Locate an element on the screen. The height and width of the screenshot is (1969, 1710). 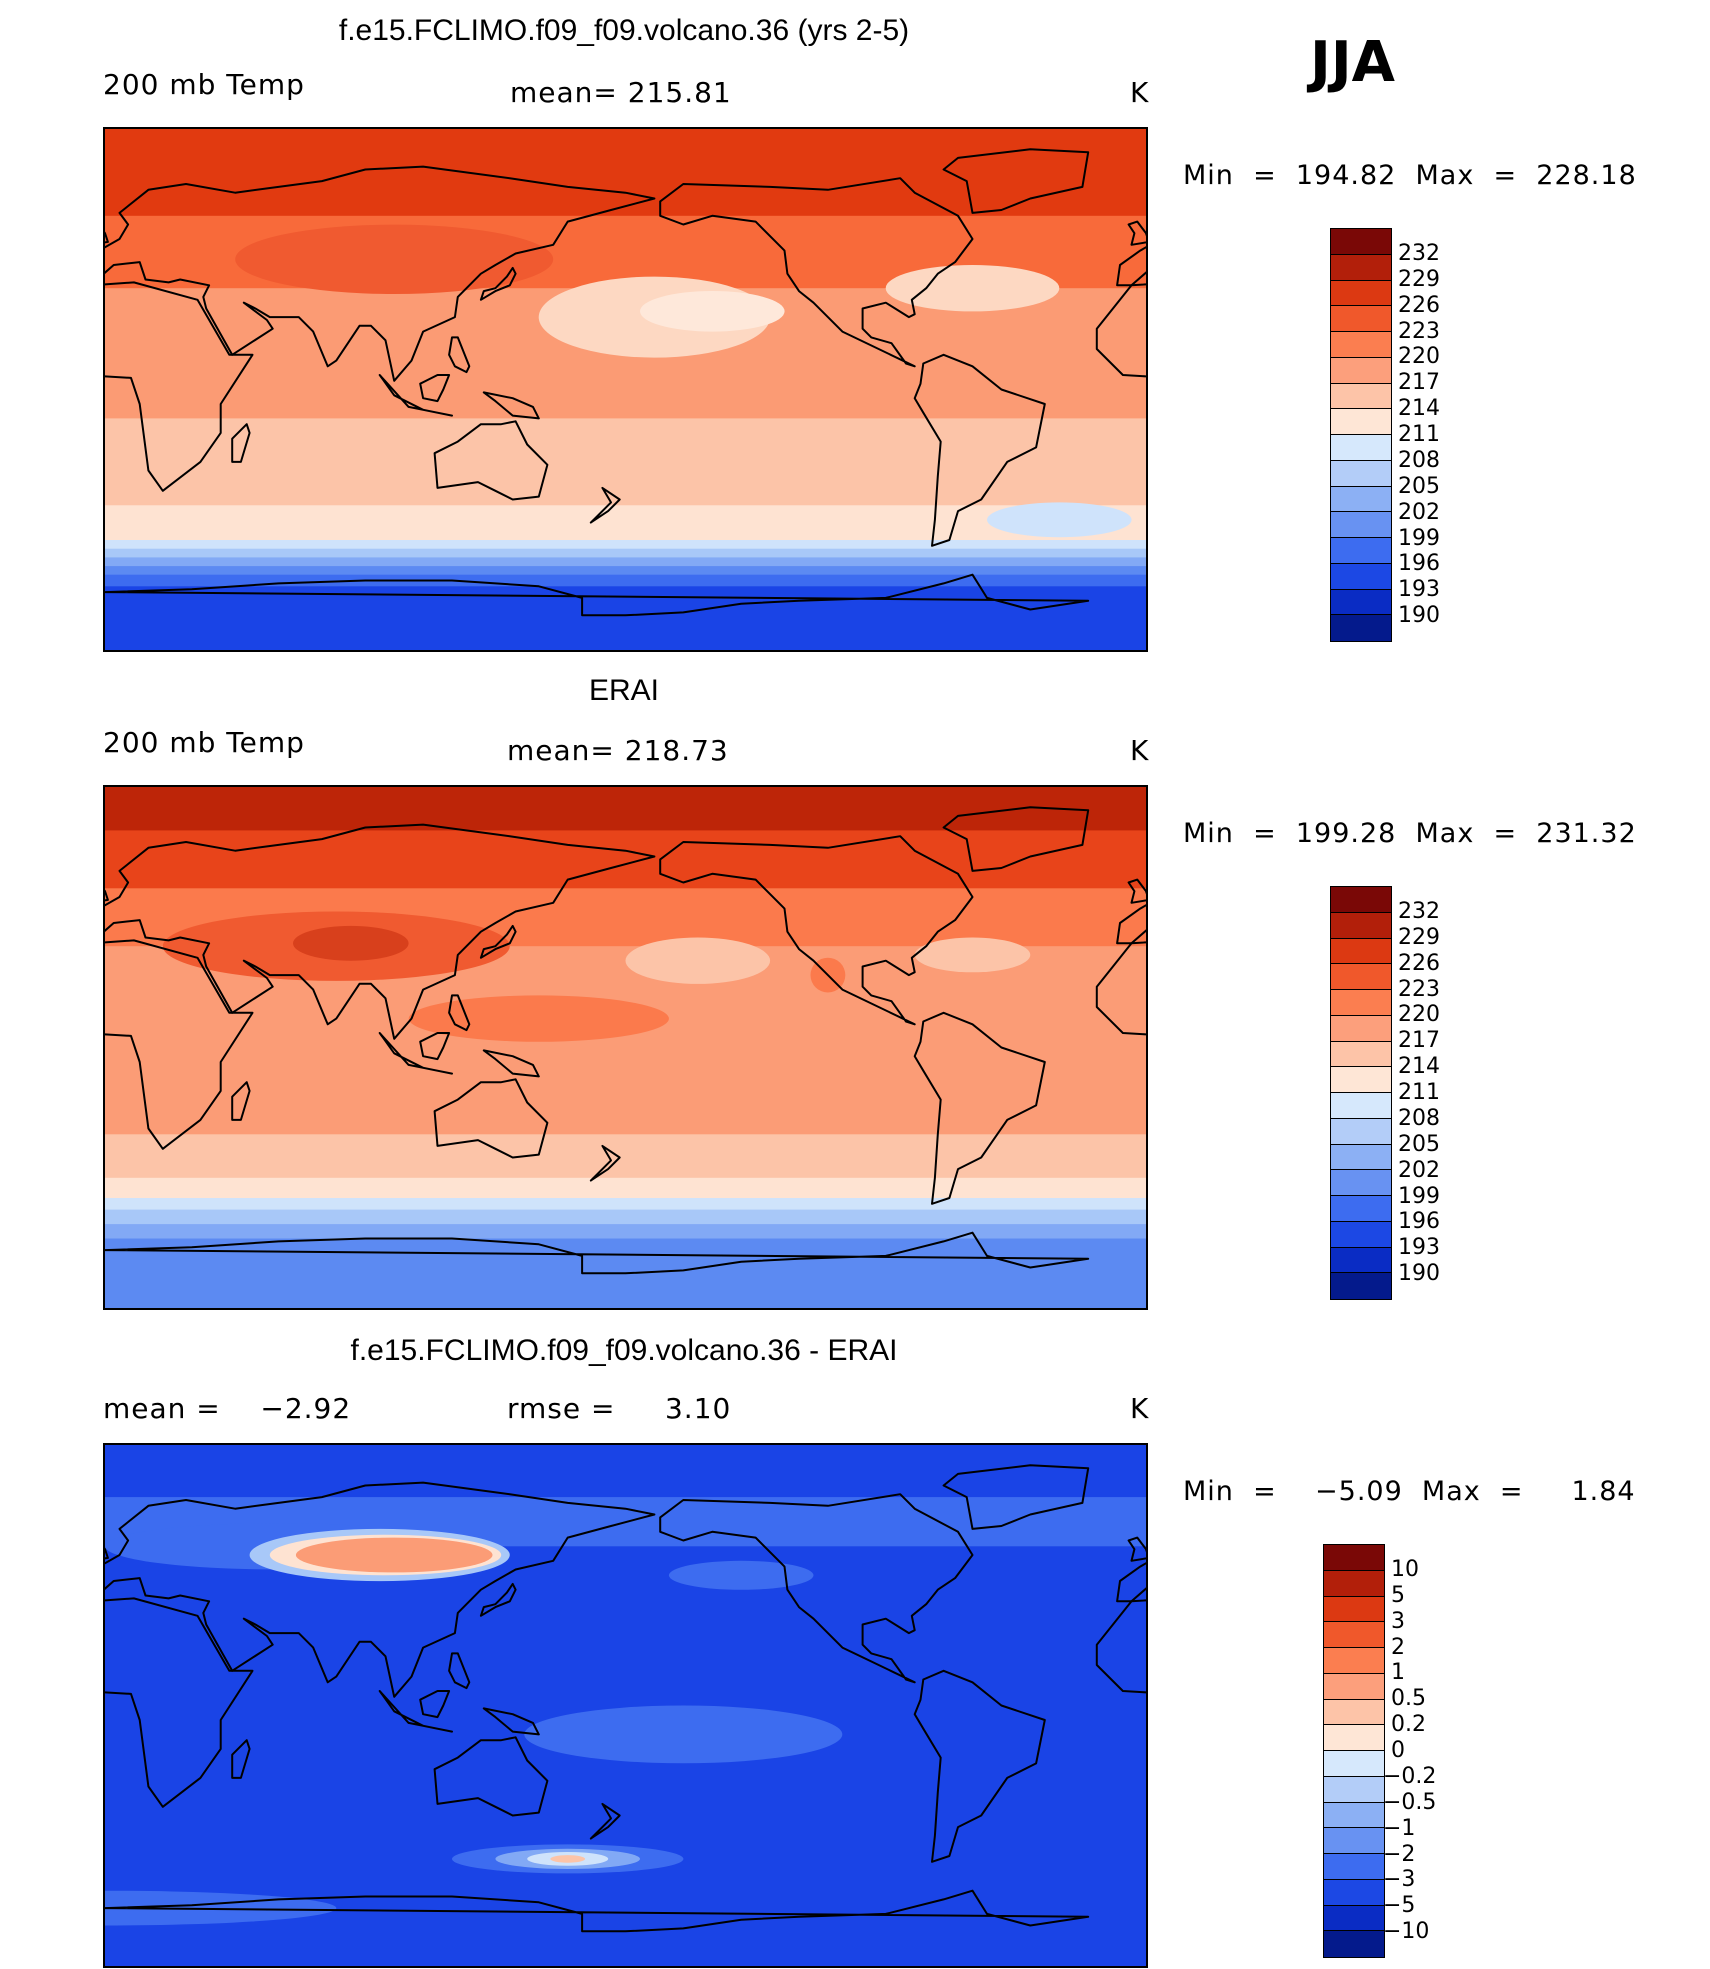
colorbar-tick-label: 232 is located at coordinates (1419, 253).